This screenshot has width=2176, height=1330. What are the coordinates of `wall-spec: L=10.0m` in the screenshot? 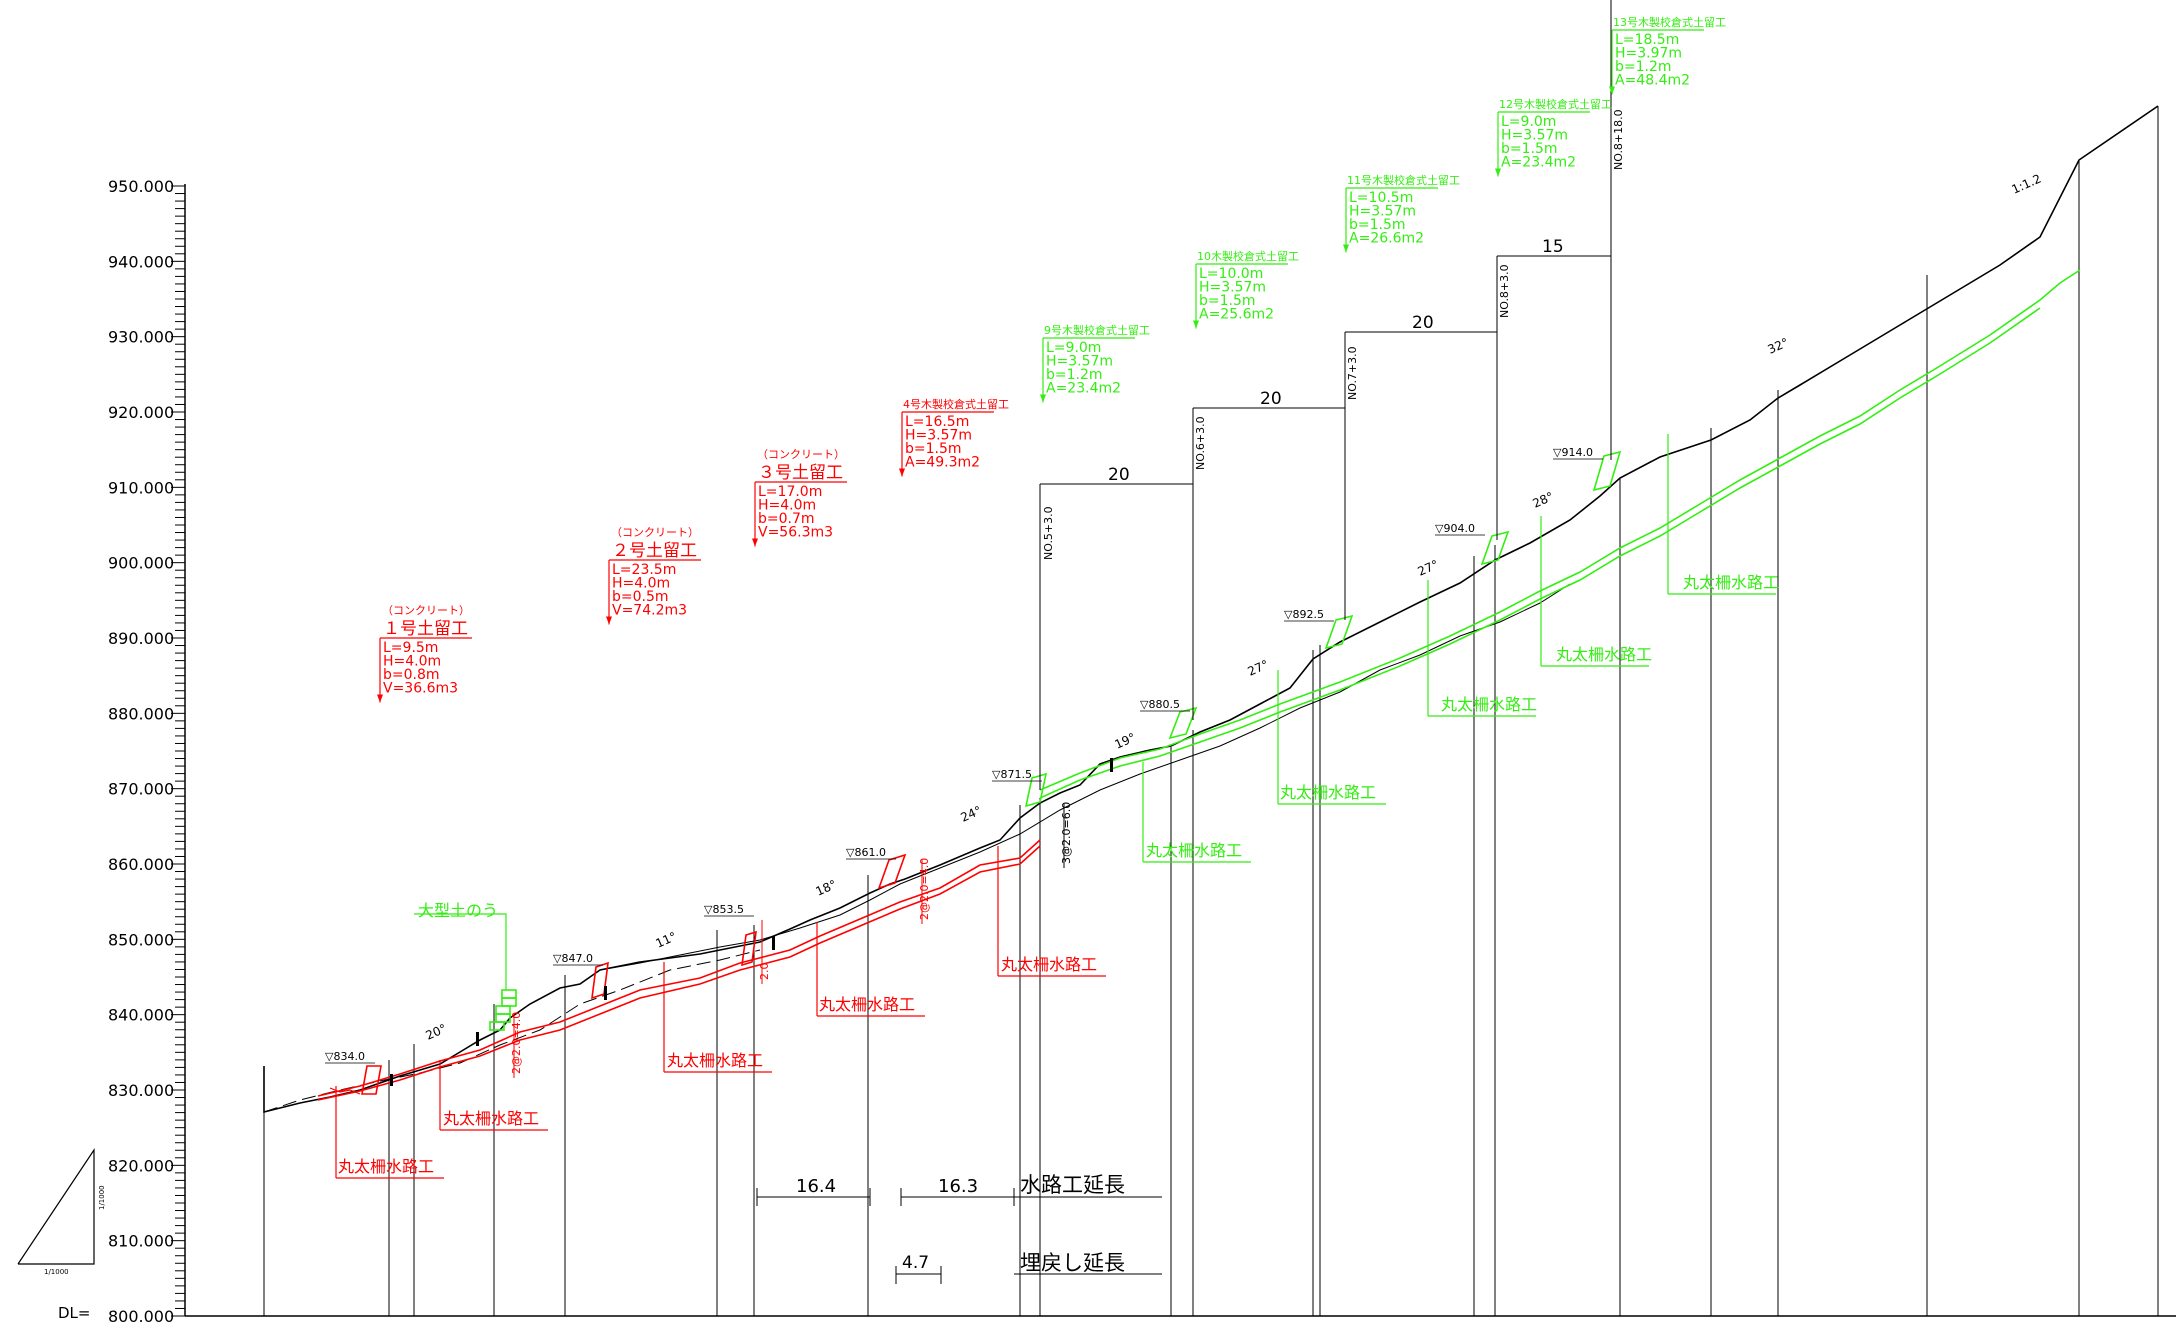 It's located at (1231, 274).